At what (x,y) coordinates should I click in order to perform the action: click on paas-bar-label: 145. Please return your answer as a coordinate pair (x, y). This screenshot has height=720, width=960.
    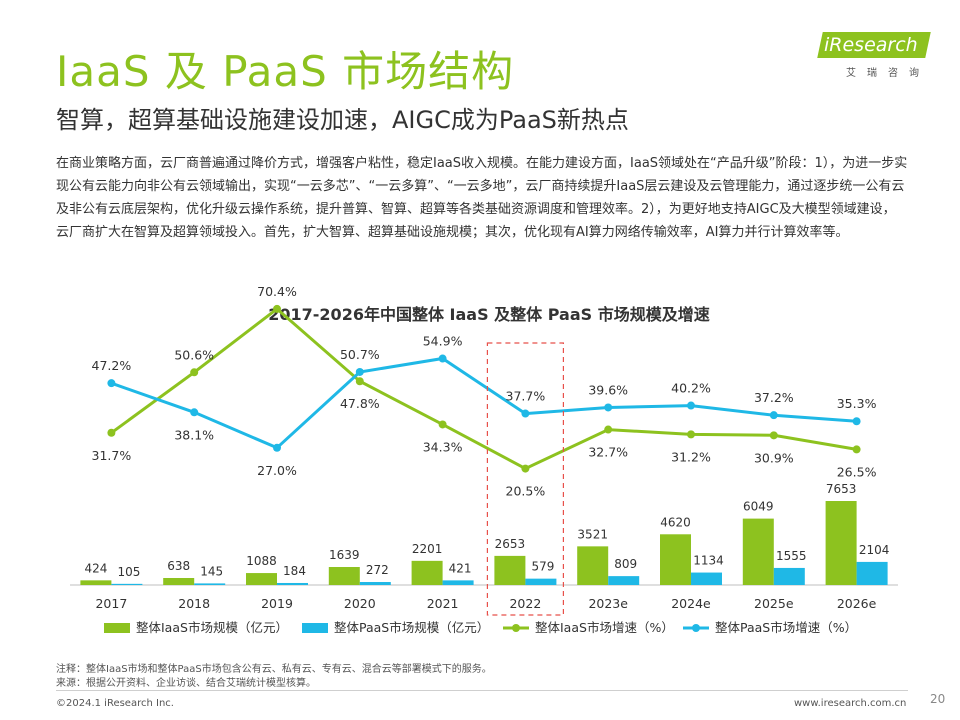
    Looking at the image, I should click on (211, 571).